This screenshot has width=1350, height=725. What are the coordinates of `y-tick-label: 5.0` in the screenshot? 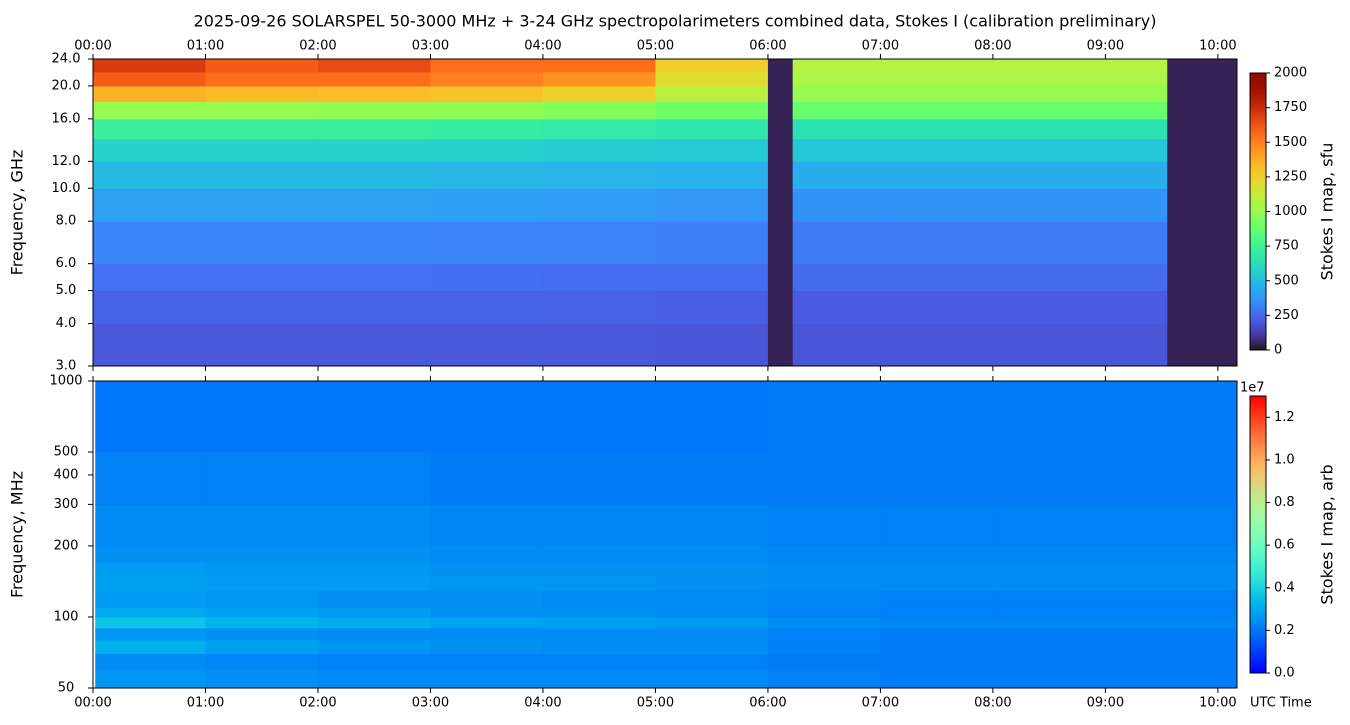 It's located at (66, 290).